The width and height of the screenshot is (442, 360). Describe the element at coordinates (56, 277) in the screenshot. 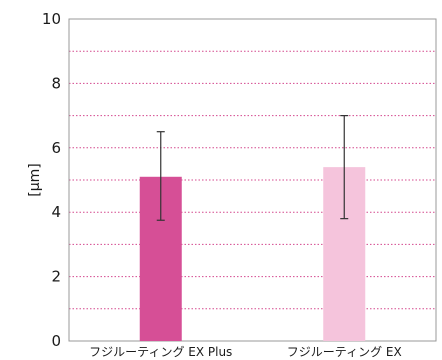

I see `y-tick-label: 2` at that location.